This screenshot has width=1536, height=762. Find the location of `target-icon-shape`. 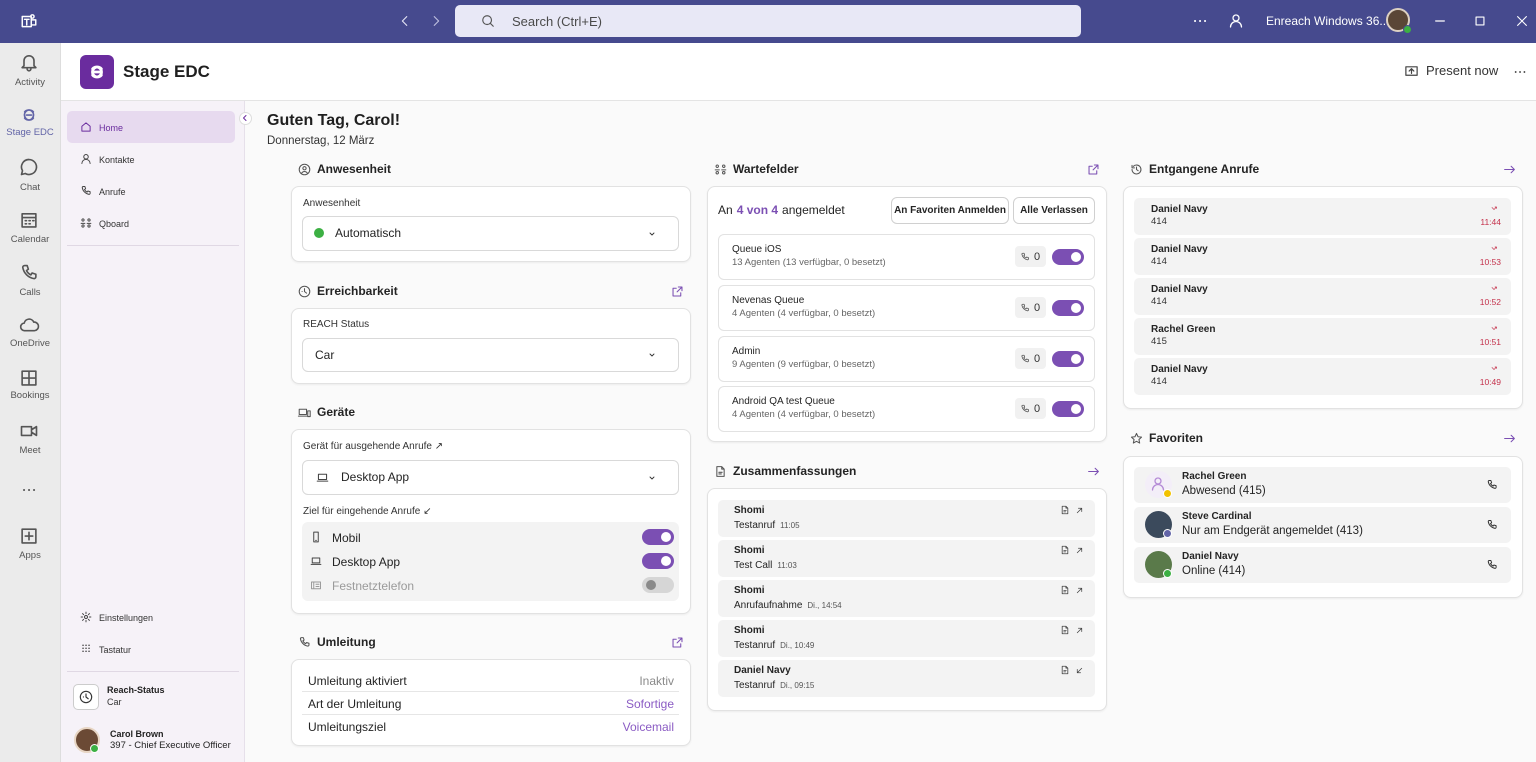

target-icon-shape is located at coordinates (316, 585).